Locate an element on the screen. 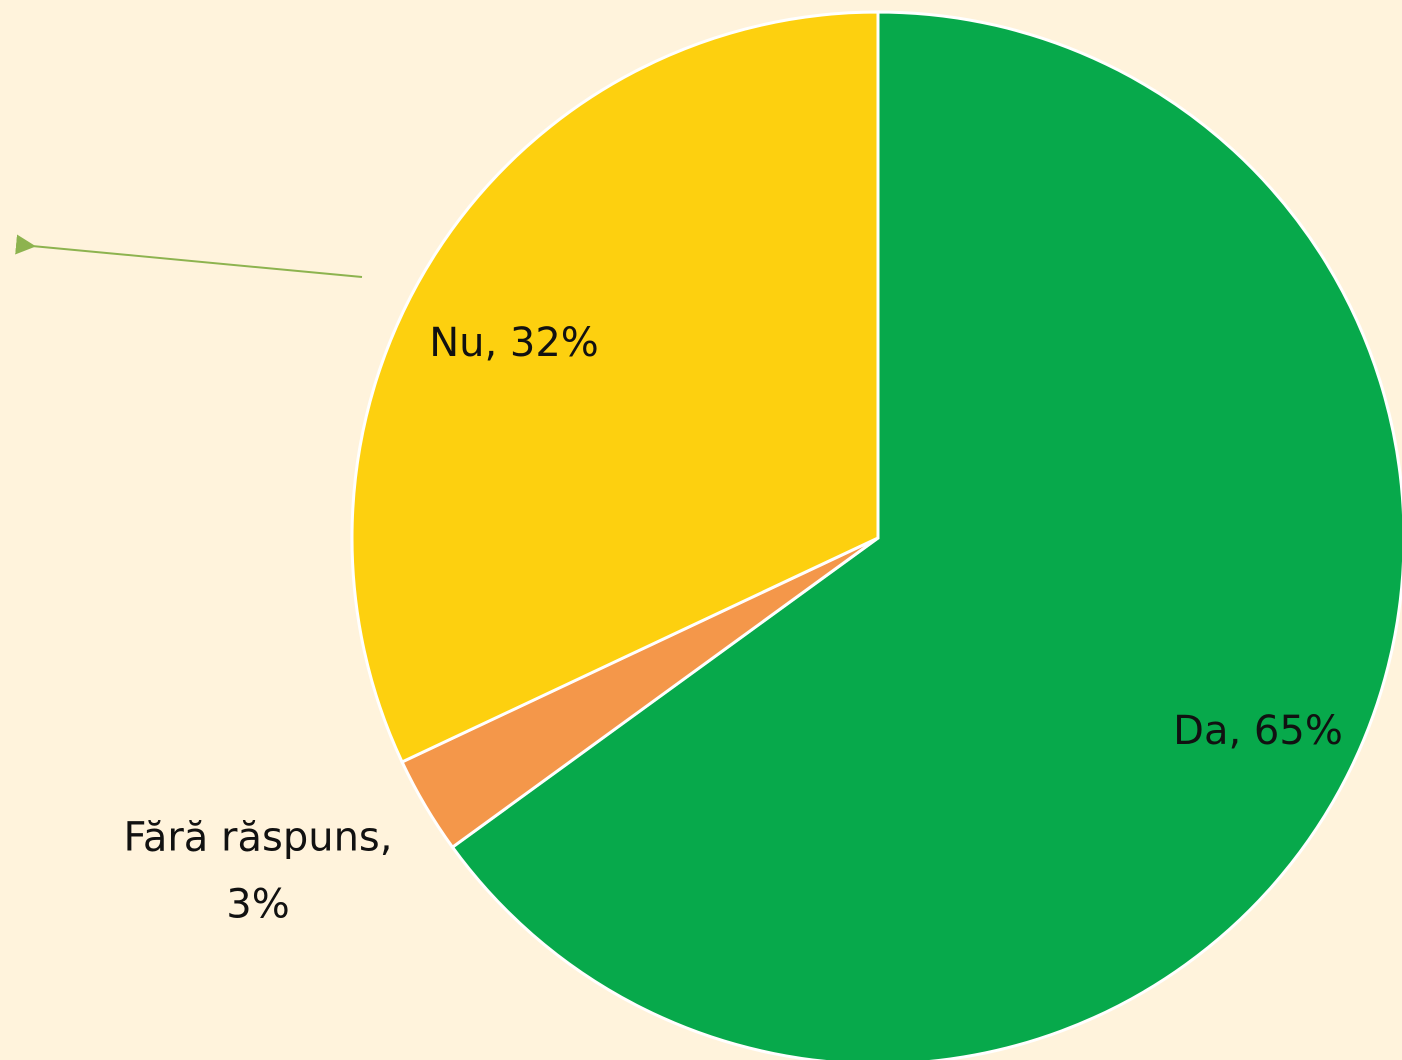  data-label: Da, 65% is located at coordinates (1258, 731).